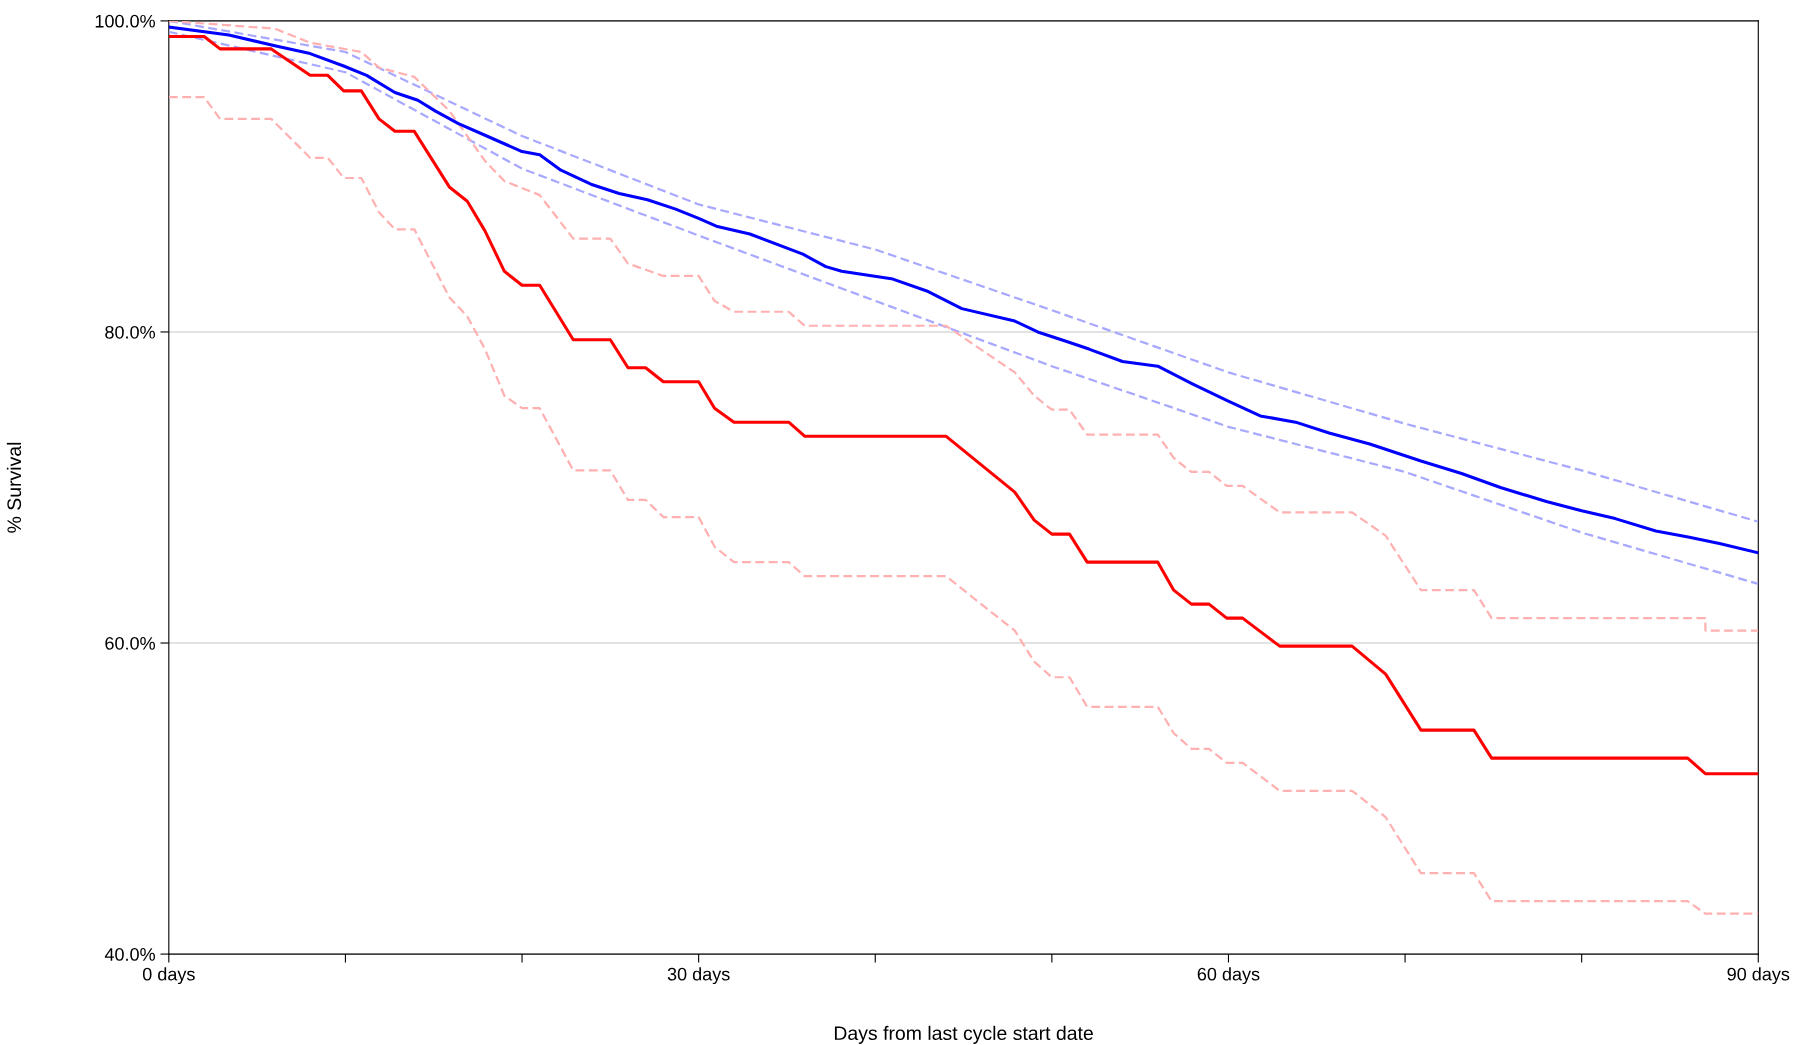 The image size is (1796, 1045). I want to click on y-tick-label: 100.0%, so click(125, 21).